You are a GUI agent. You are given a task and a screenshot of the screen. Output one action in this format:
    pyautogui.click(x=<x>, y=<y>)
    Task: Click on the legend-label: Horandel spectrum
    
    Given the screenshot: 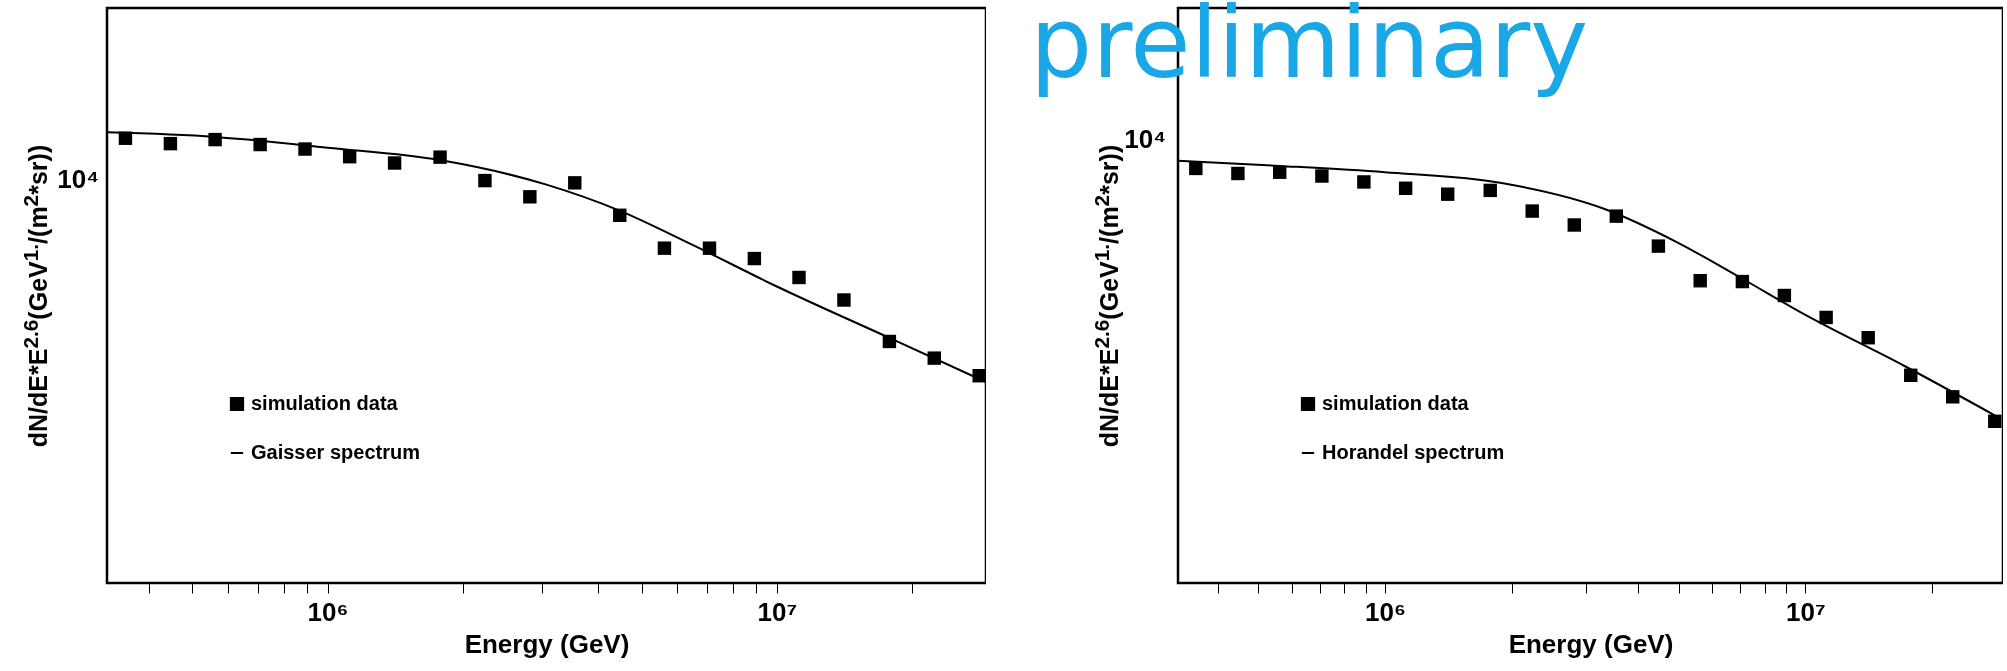 What is the action you would take?
    pyautogui.click(x=1413, y=452)
    